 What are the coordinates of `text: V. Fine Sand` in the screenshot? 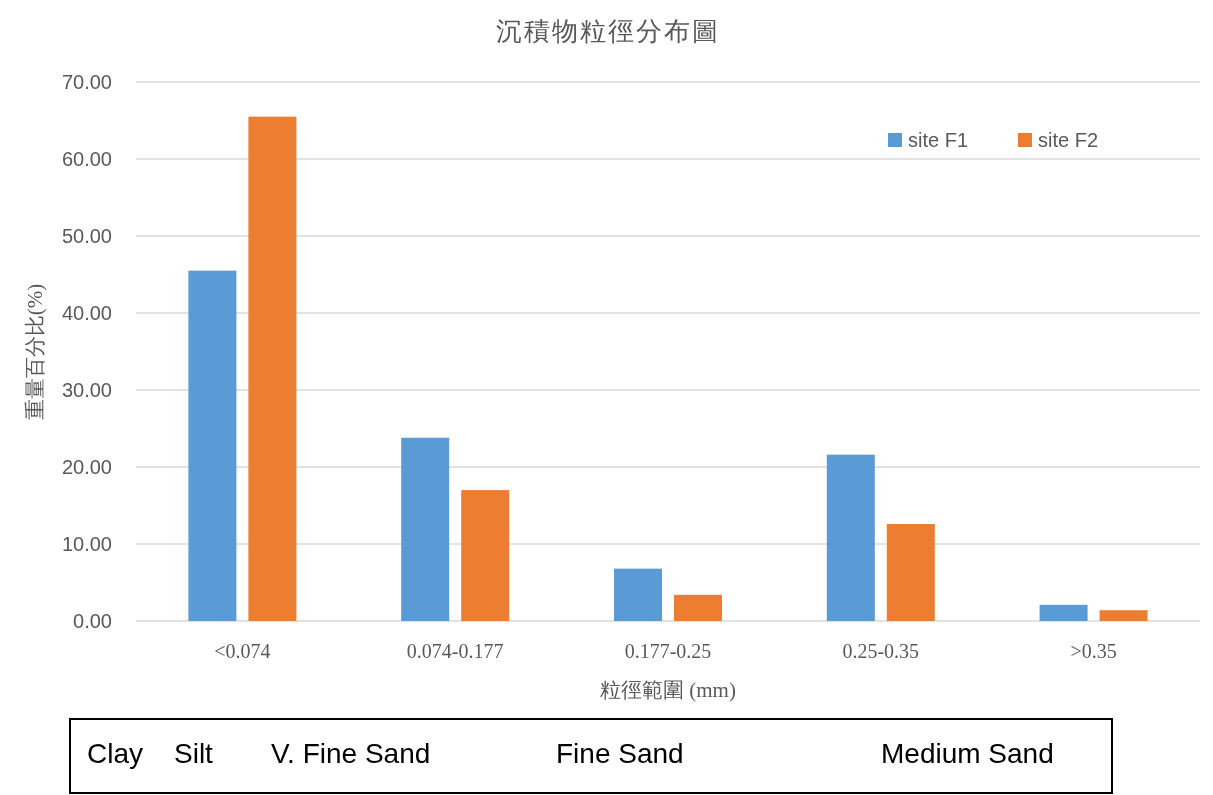 It's located at (351, 753).